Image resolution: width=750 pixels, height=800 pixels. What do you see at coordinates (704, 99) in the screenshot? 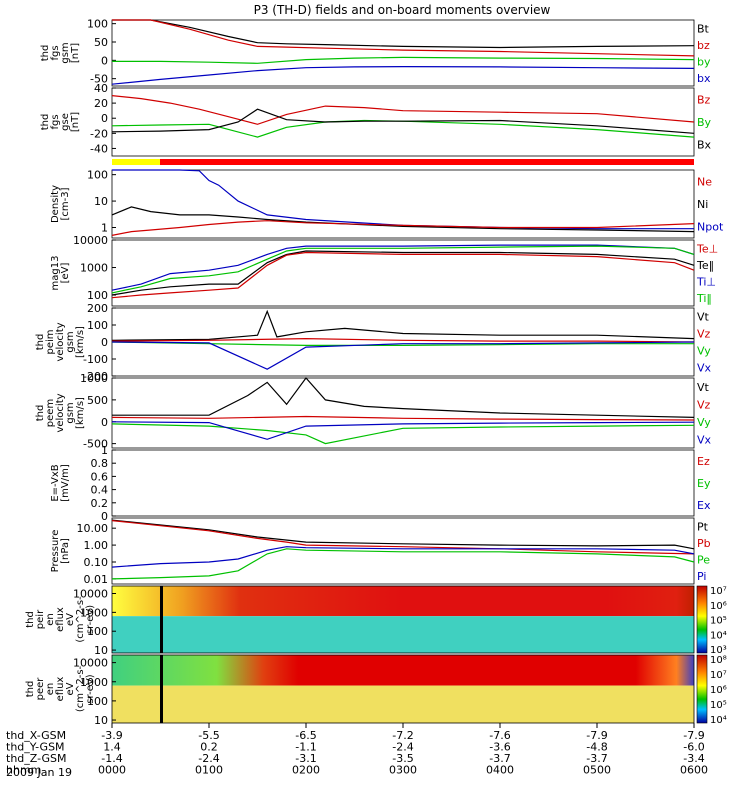
I see `legend-label: Bz` at bounding box center [704, 99].